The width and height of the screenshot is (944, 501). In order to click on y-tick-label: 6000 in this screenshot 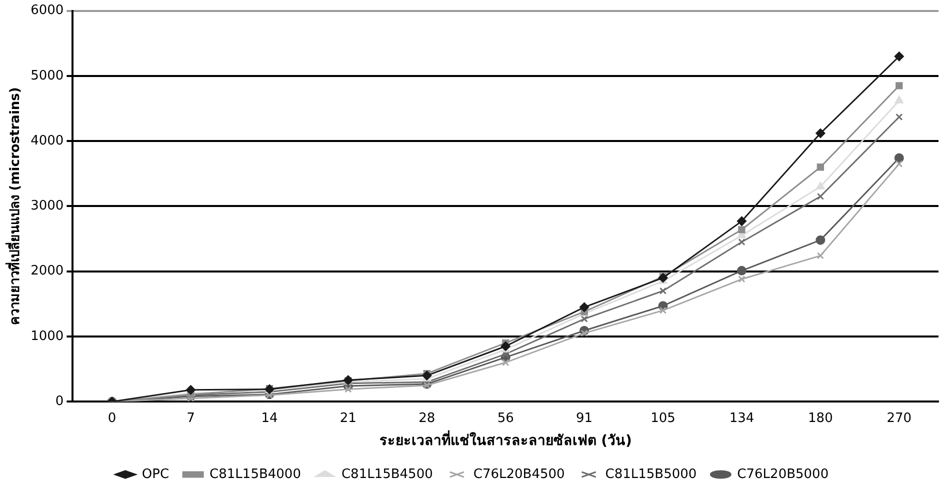, I will do `click(47, 10)`.